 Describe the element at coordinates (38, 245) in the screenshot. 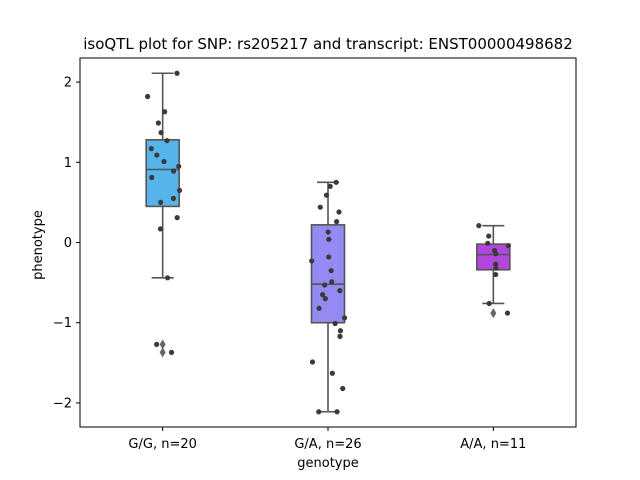

I see `y-axis-title: phenotype` at that location.